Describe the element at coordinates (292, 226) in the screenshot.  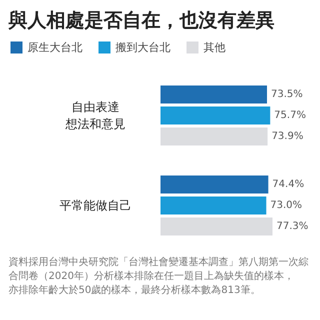
I see `data-label: 77.3%` at that location.